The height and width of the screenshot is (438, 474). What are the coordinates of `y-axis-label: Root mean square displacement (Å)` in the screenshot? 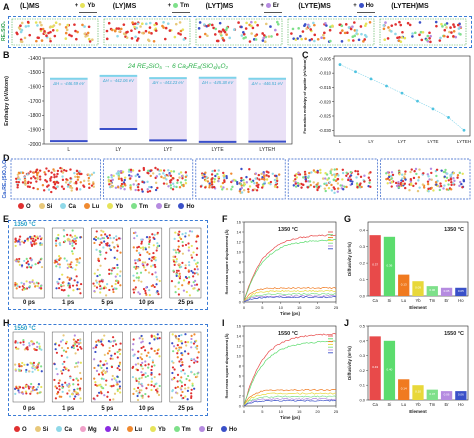 It's located at (226, 262).